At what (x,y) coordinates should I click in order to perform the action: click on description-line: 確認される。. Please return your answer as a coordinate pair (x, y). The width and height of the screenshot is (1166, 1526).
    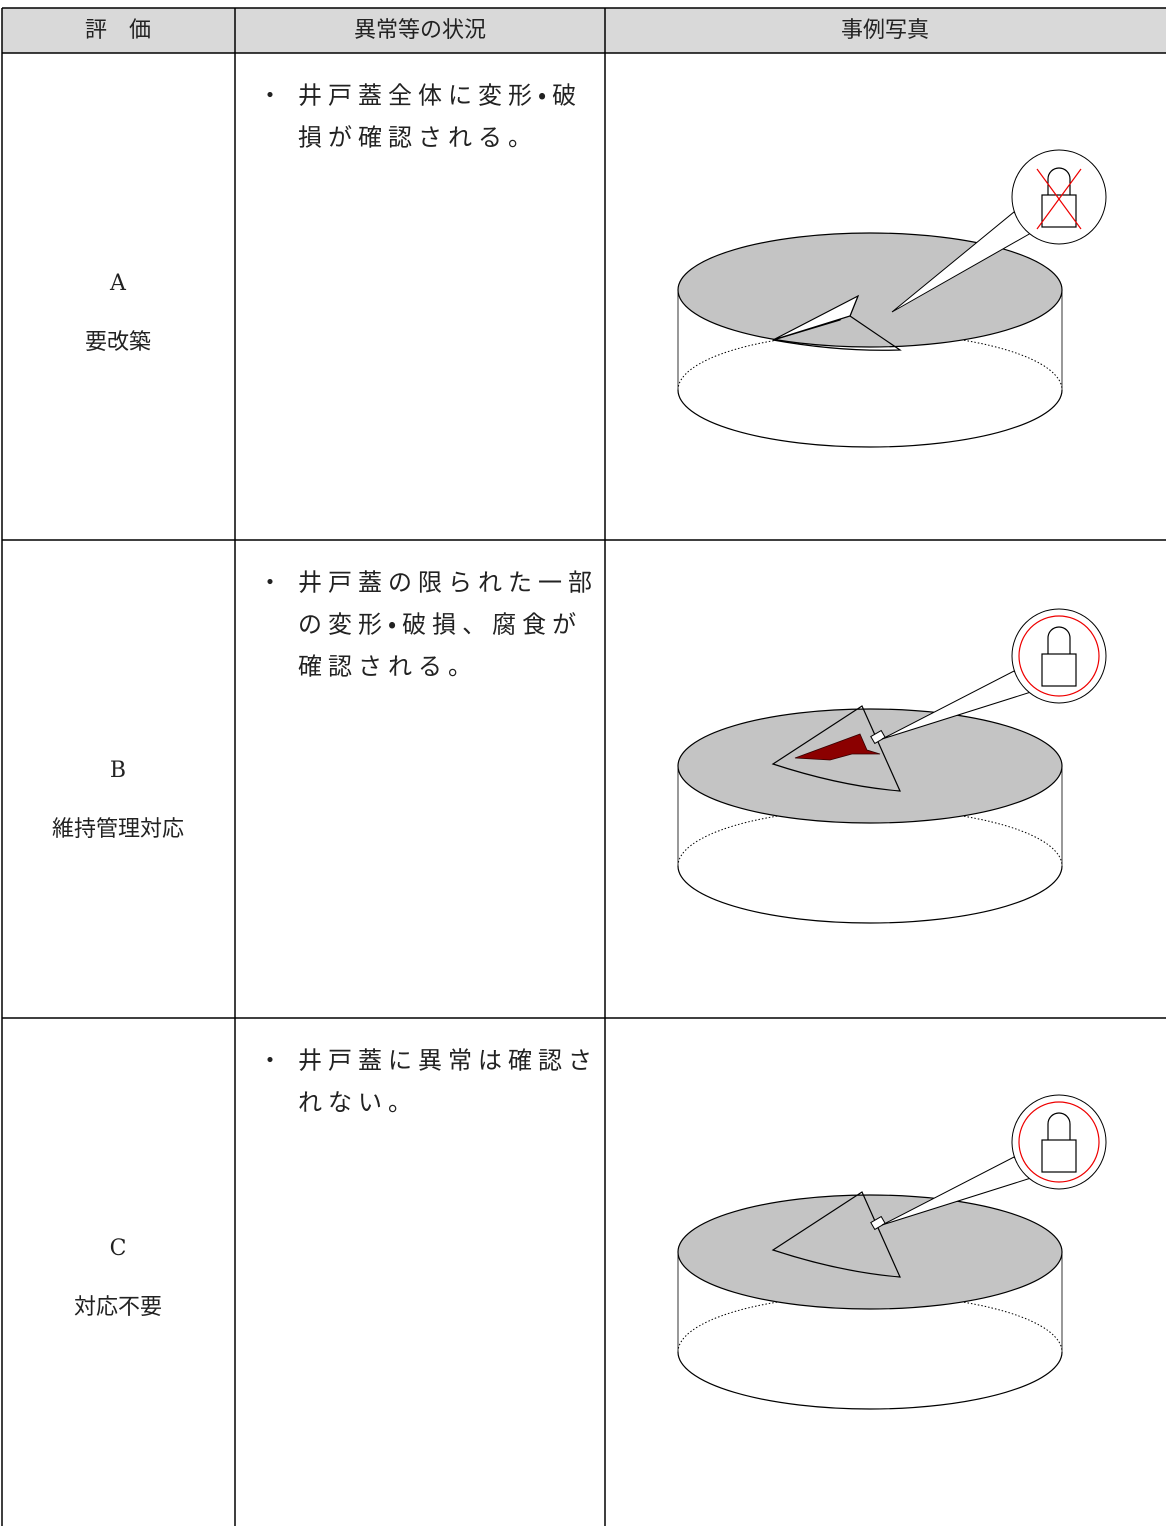
    Looking at the image, I should click on (388, 667).